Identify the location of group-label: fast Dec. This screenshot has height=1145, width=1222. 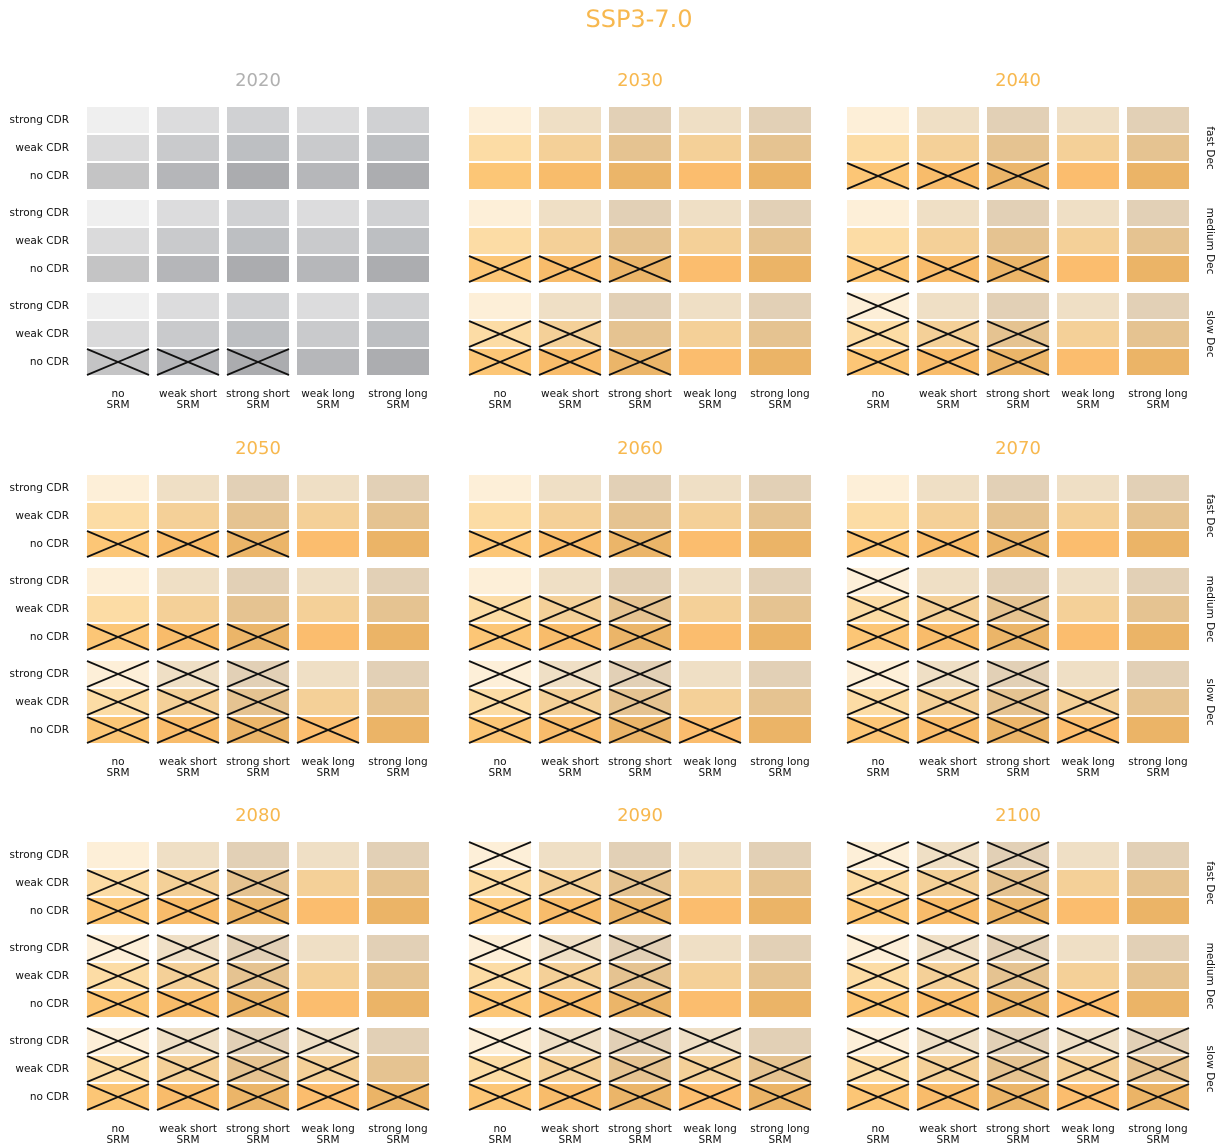
(1210, 883).